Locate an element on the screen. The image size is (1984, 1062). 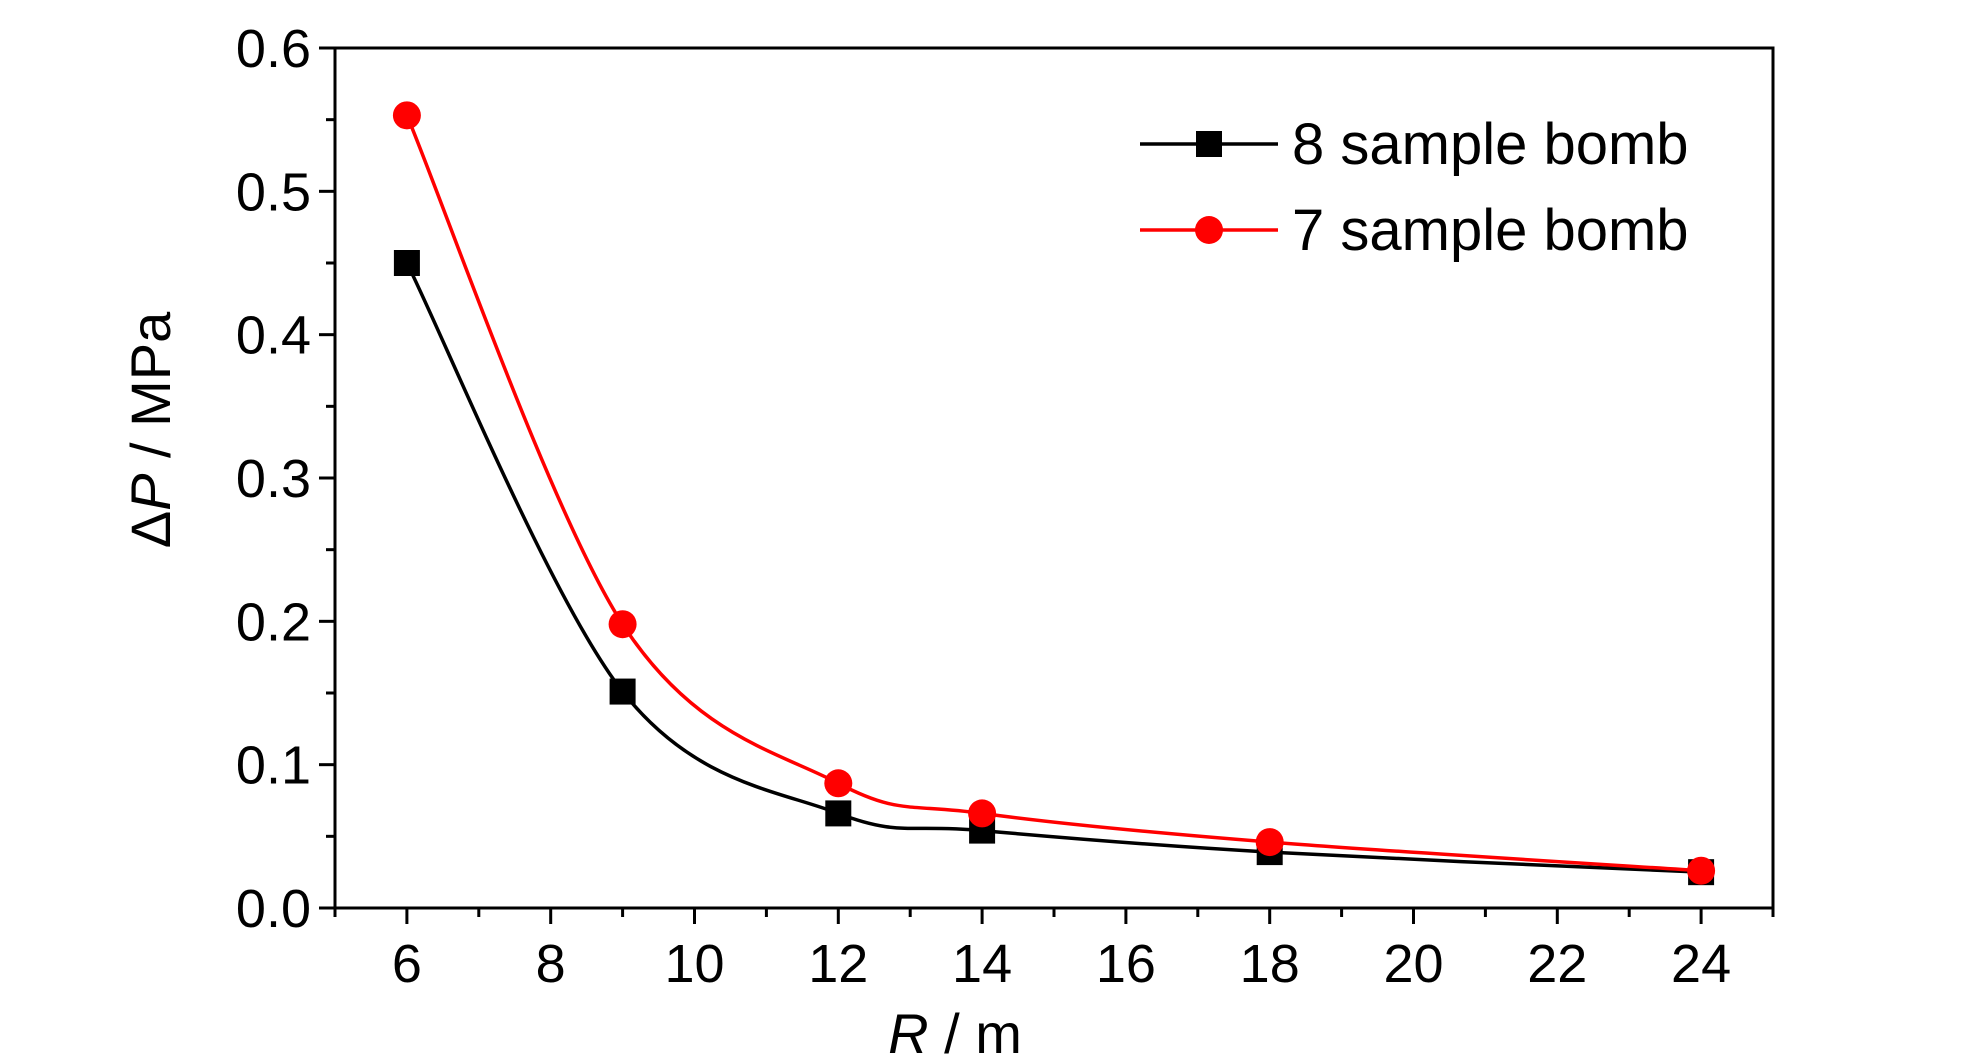
x-tick-label: 10 is located at coordinates (694, 964).